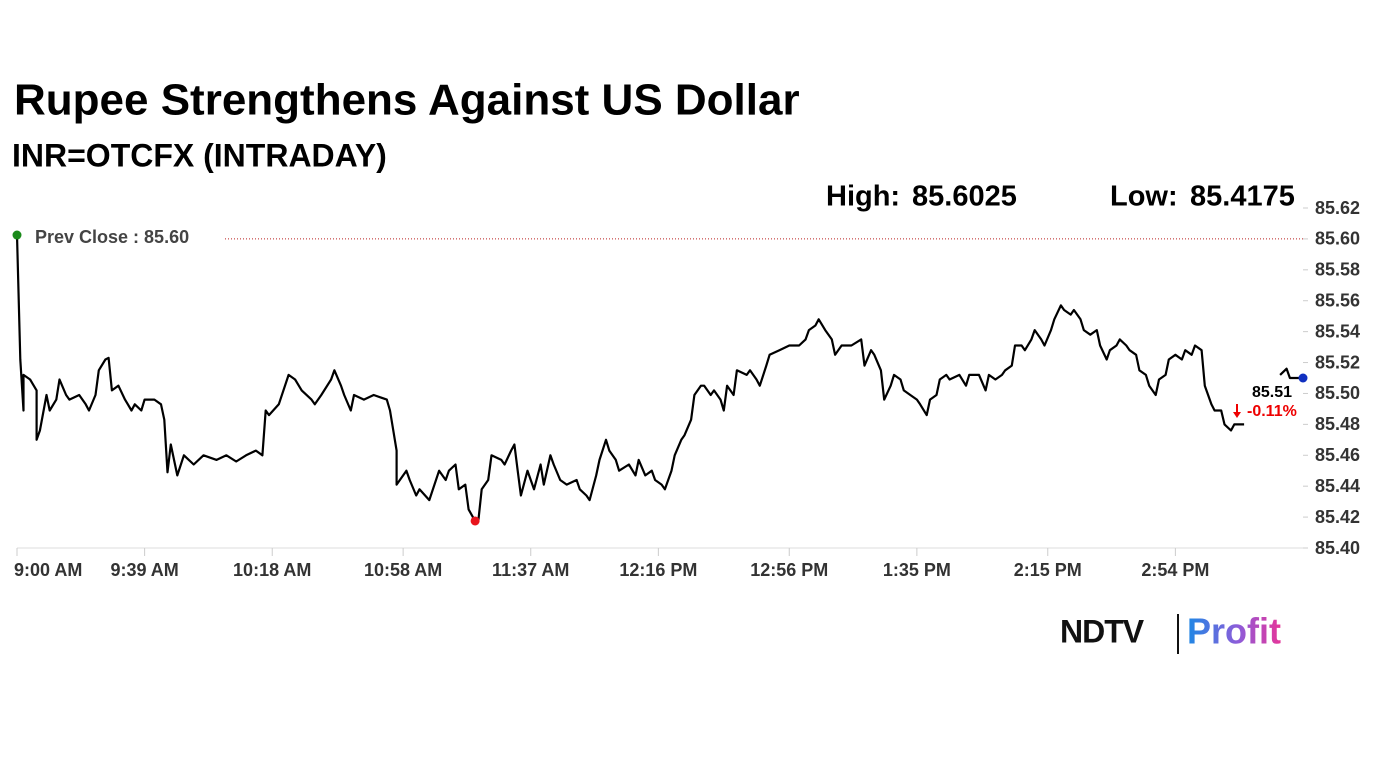 The image size is (1382, 782). Describe the element at coordinates (407, 100) in the screenshot. I see `chart-title: Rupee Strengthens Against US Dollar` at that location.